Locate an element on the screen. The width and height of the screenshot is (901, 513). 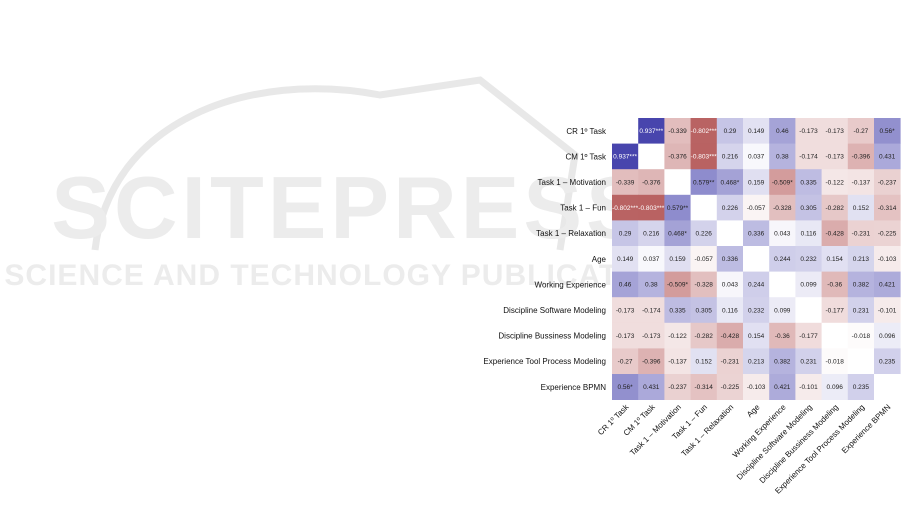
heatmap-cell-value: 0.56* is located at coordinates (626, 387).